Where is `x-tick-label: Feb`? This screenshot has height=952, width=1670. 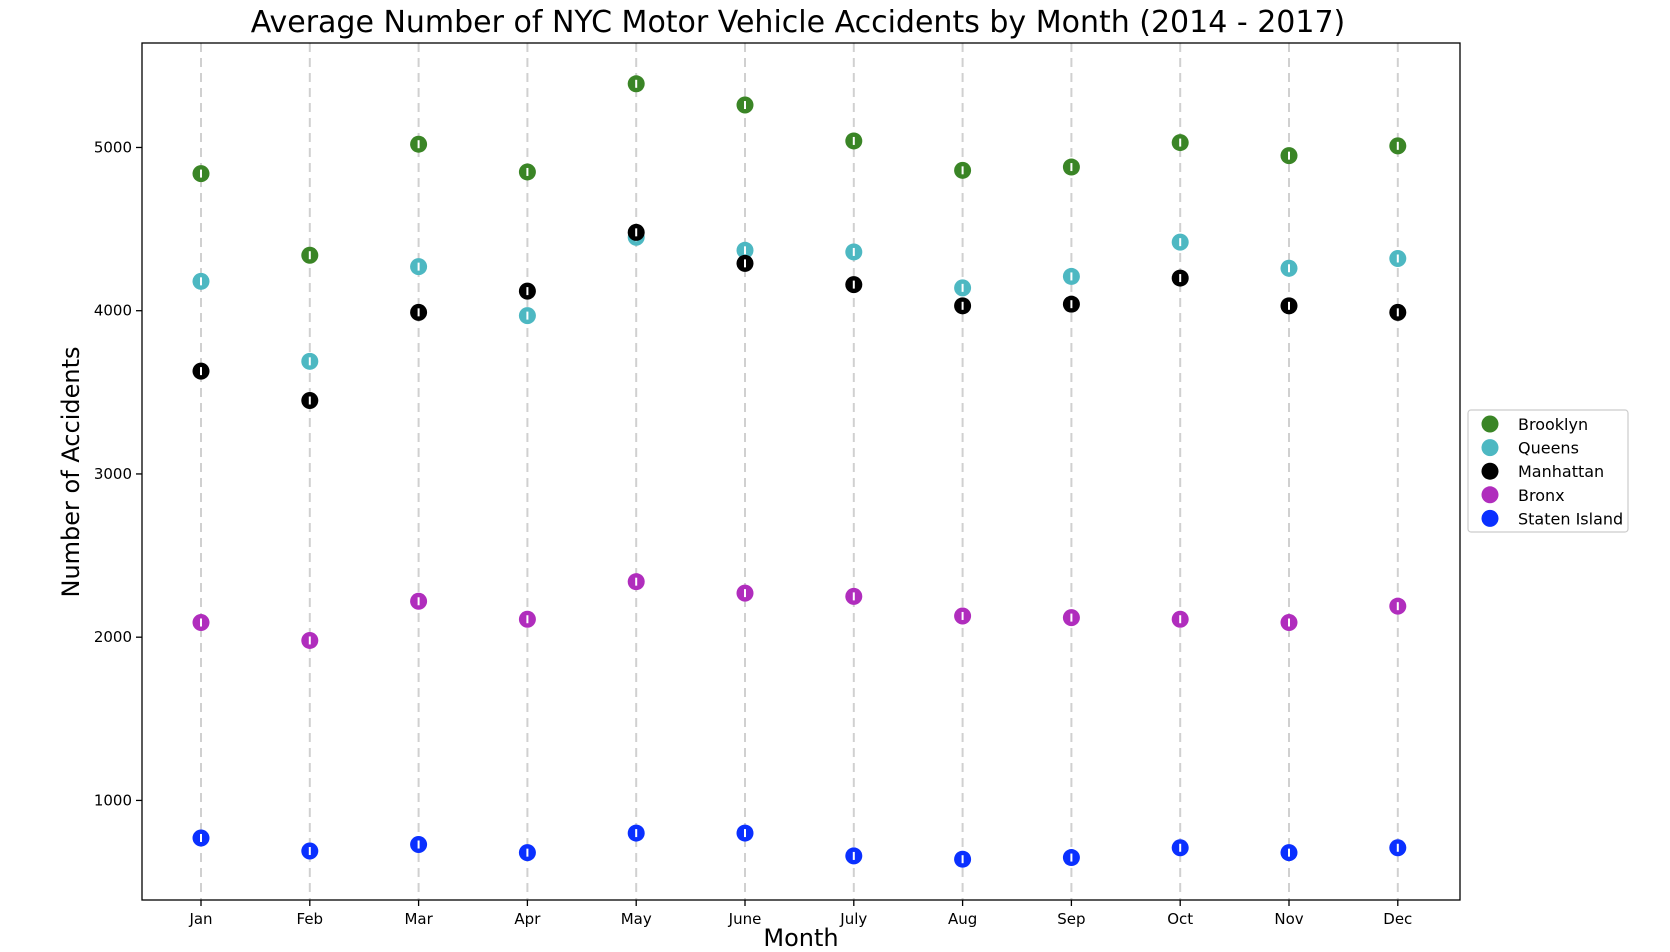 x-tick-label: Feb is located at coordinates (310, 919).